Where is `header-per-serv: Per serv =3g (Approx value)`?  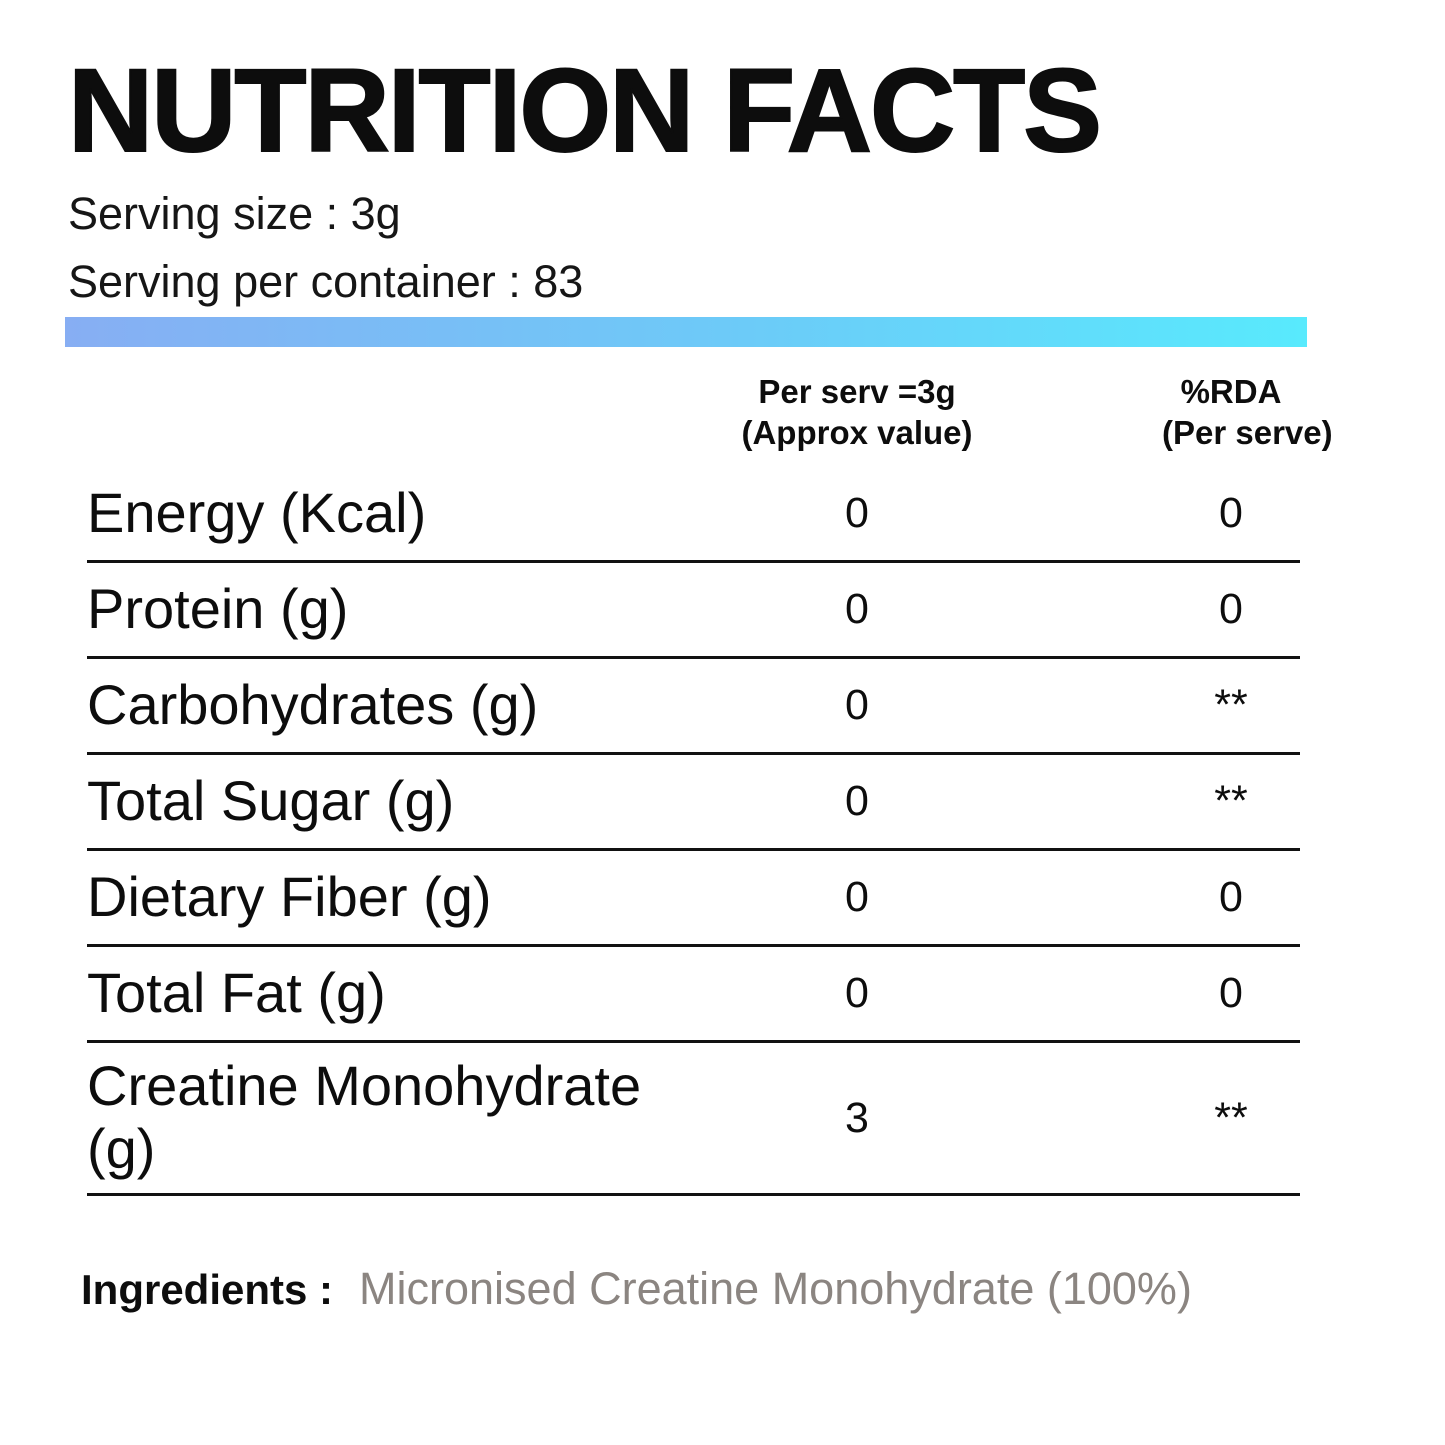
header-per-serv: Per serv =3g (Approx value) is located at coordinates (837, 415).